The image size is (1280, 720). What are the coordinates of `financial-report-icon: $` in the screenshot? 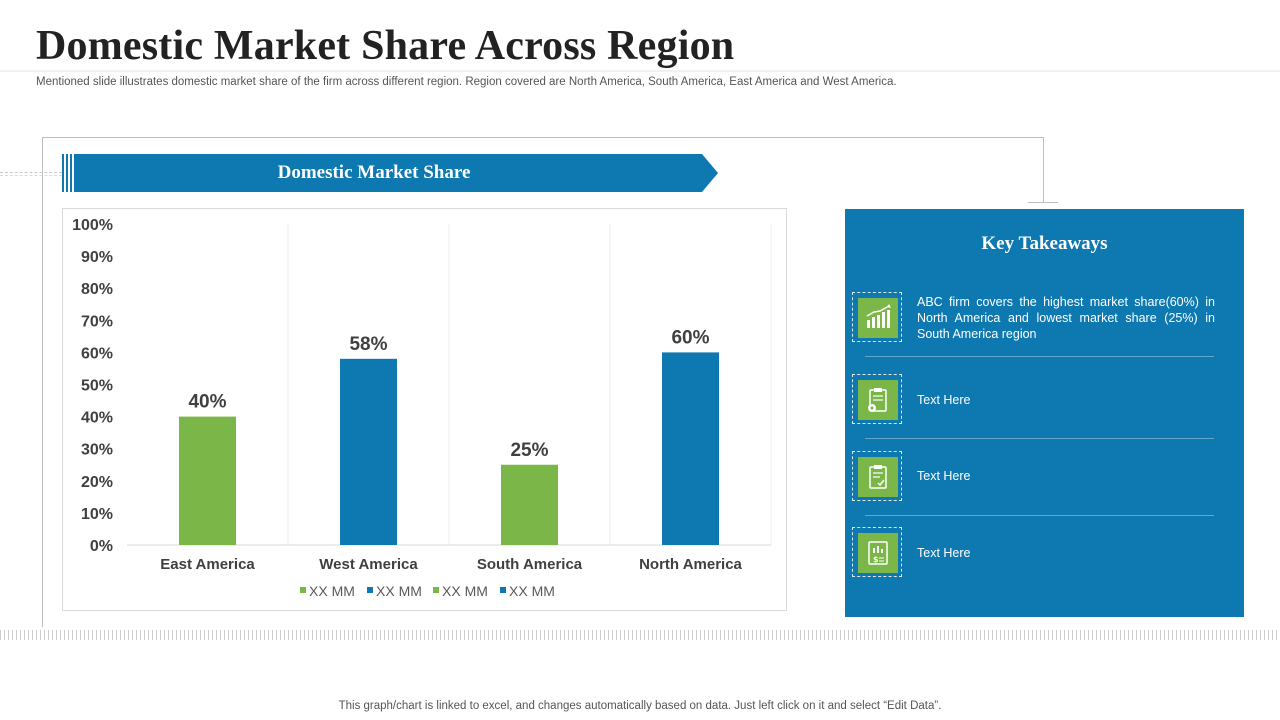 It's located at (878, 553).